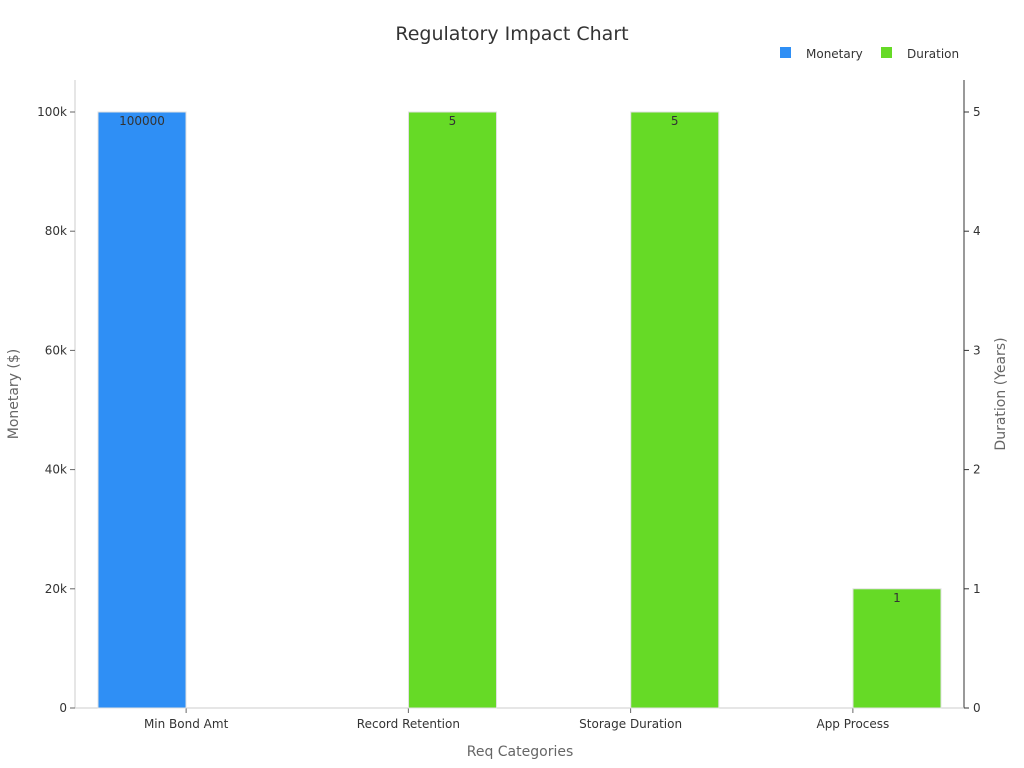  I want to click on y2-tick-label: 1, so click(977, 589).